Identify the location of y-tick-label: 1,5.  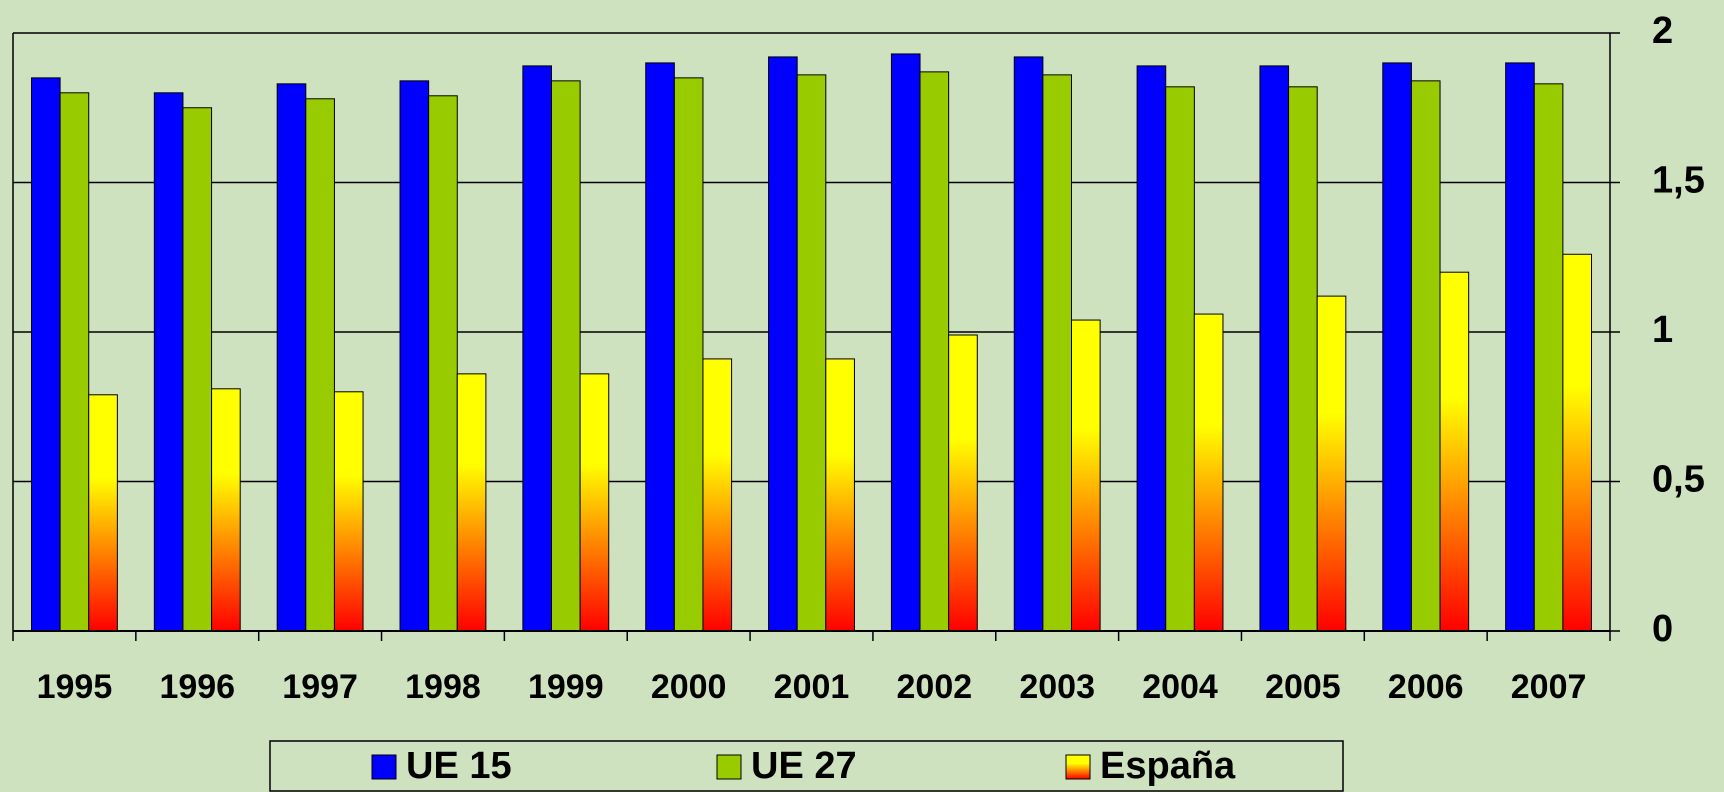
(1678, 181).